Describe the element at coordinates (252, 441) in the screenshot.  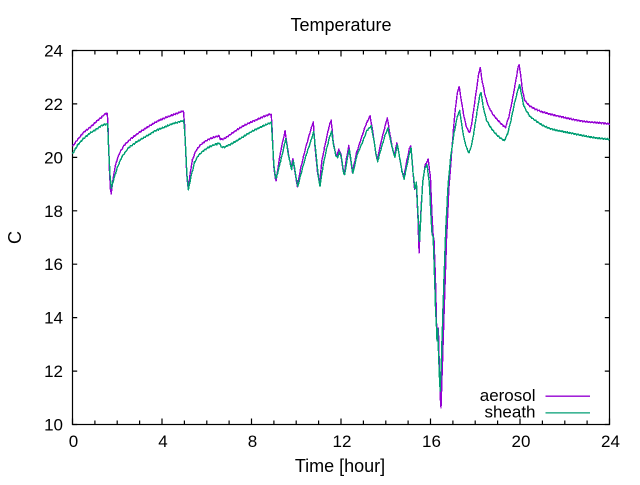
I see `svg-text: 8` at that location.